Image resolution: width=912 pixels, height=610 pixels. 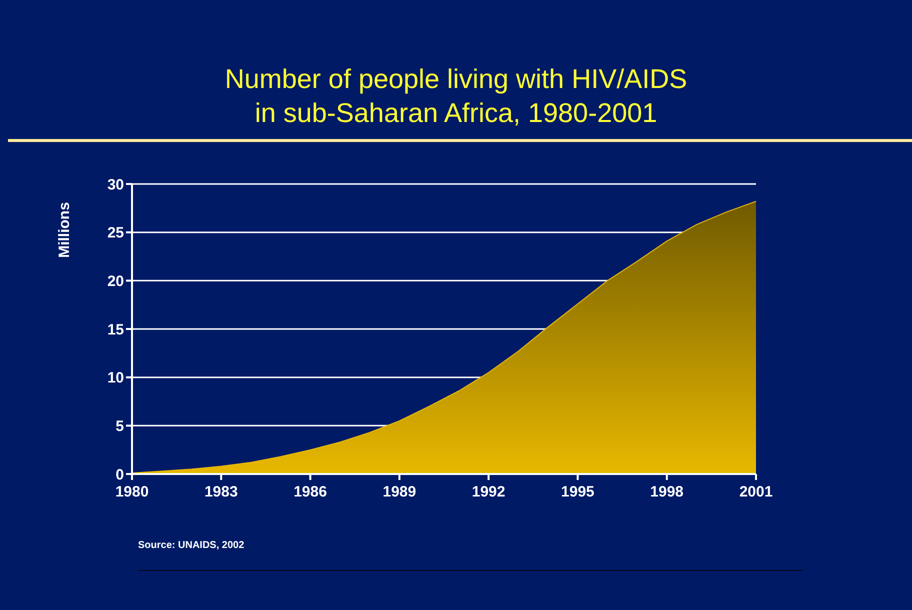 I want to click on x-tick-label: 1995, so click(x=577, y=492).